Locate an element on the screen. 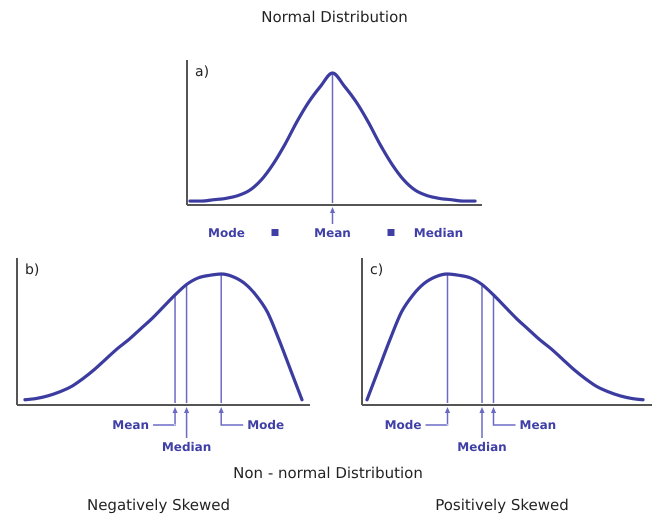 The width and height of the screenshot is (656, 517). annotation: a) is located at coordinates (202, 72).